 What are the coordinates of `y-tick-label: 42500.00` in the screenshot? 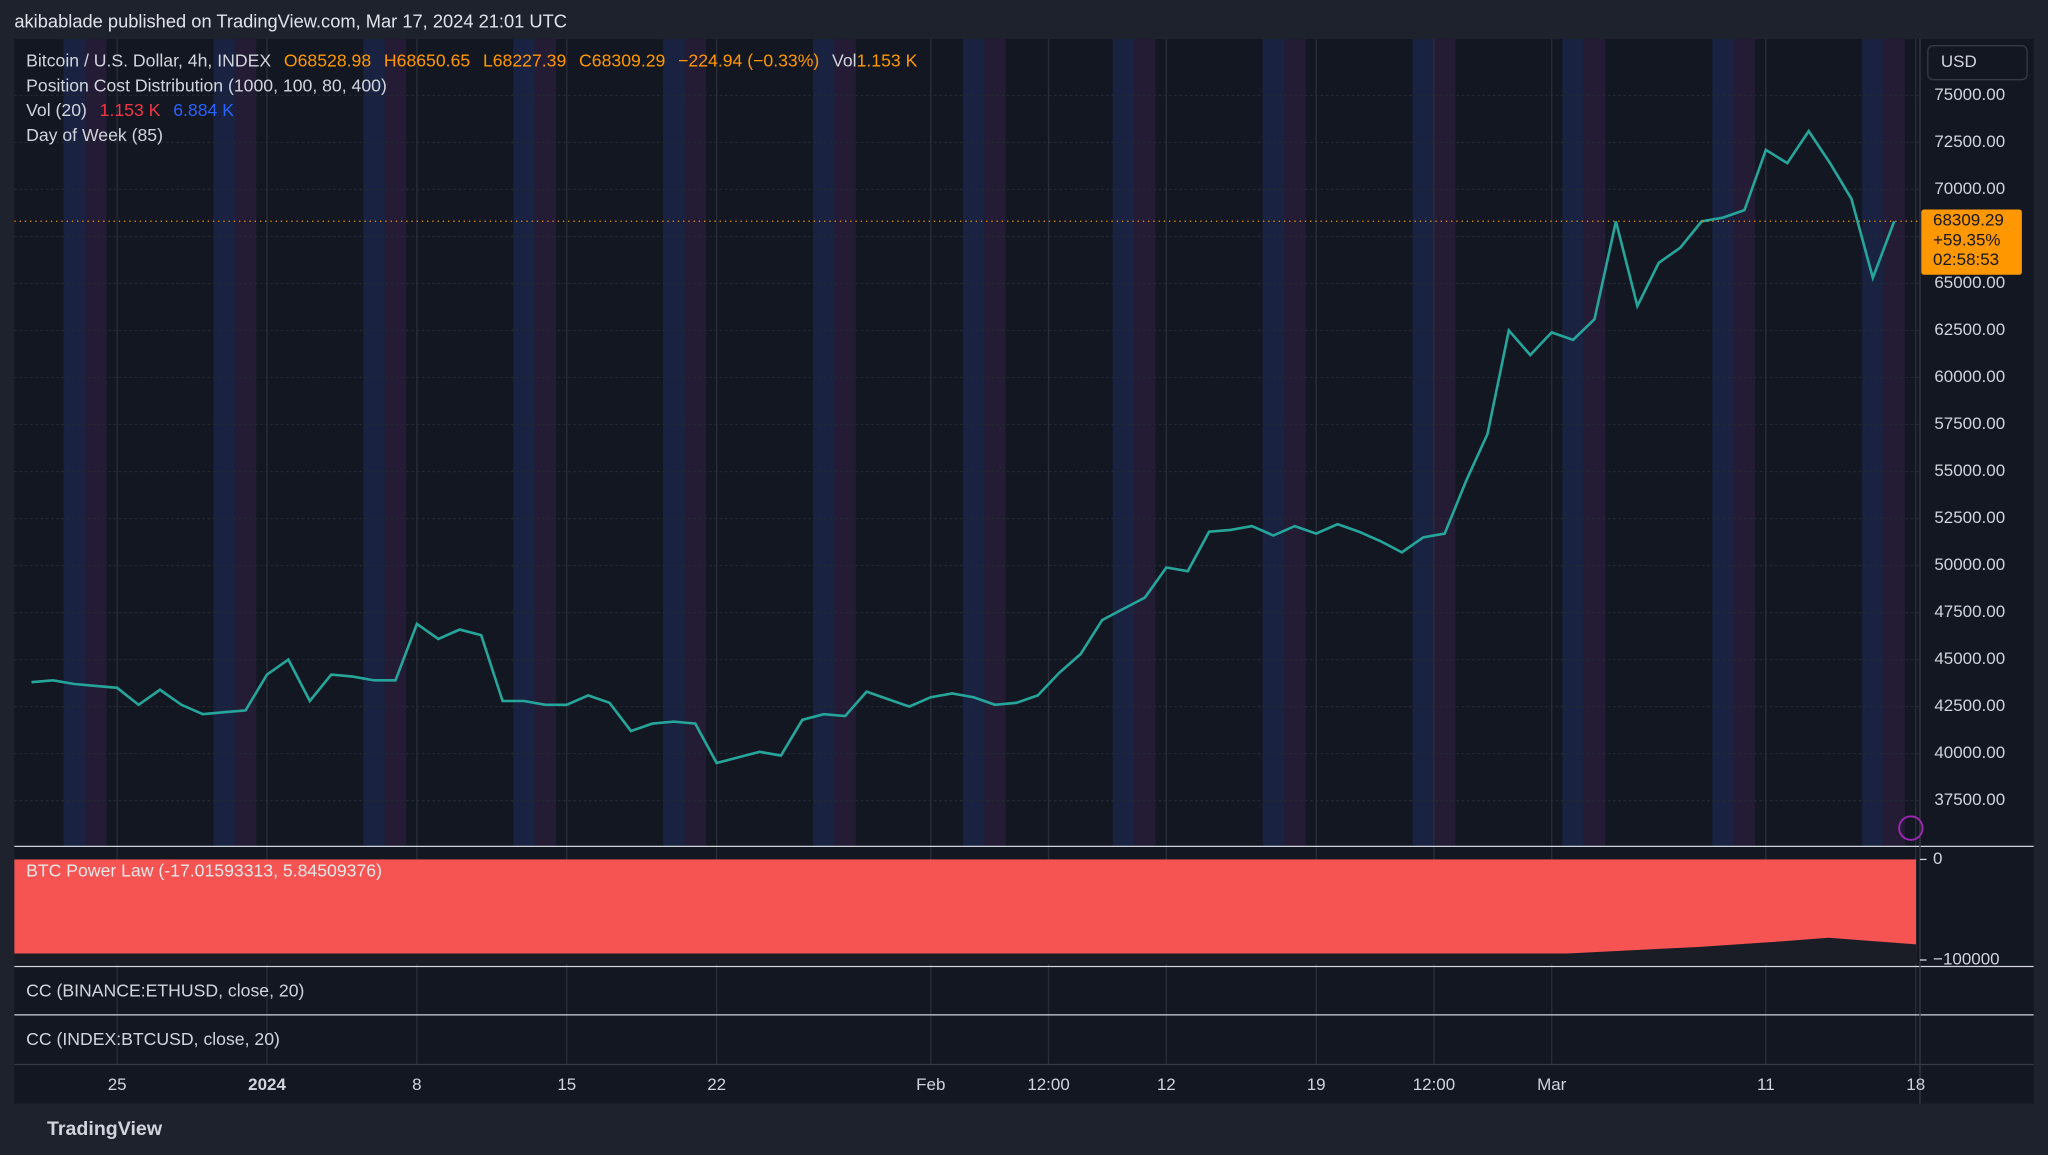 It's located at (1969, 705).